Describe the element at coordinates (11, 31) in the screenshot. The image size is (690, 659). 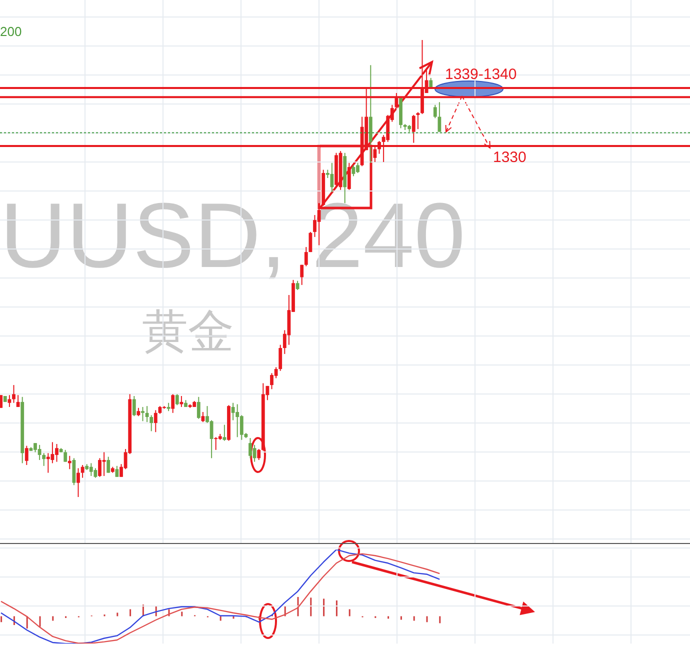
I see `text: 200` at that location.